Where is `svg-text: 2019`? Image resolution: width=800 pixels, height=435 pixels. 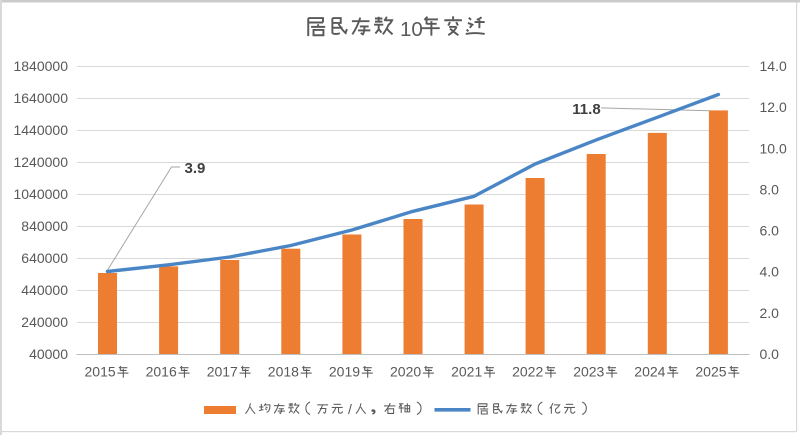
svg-text: 2019 is located at coordinates (344, 372).